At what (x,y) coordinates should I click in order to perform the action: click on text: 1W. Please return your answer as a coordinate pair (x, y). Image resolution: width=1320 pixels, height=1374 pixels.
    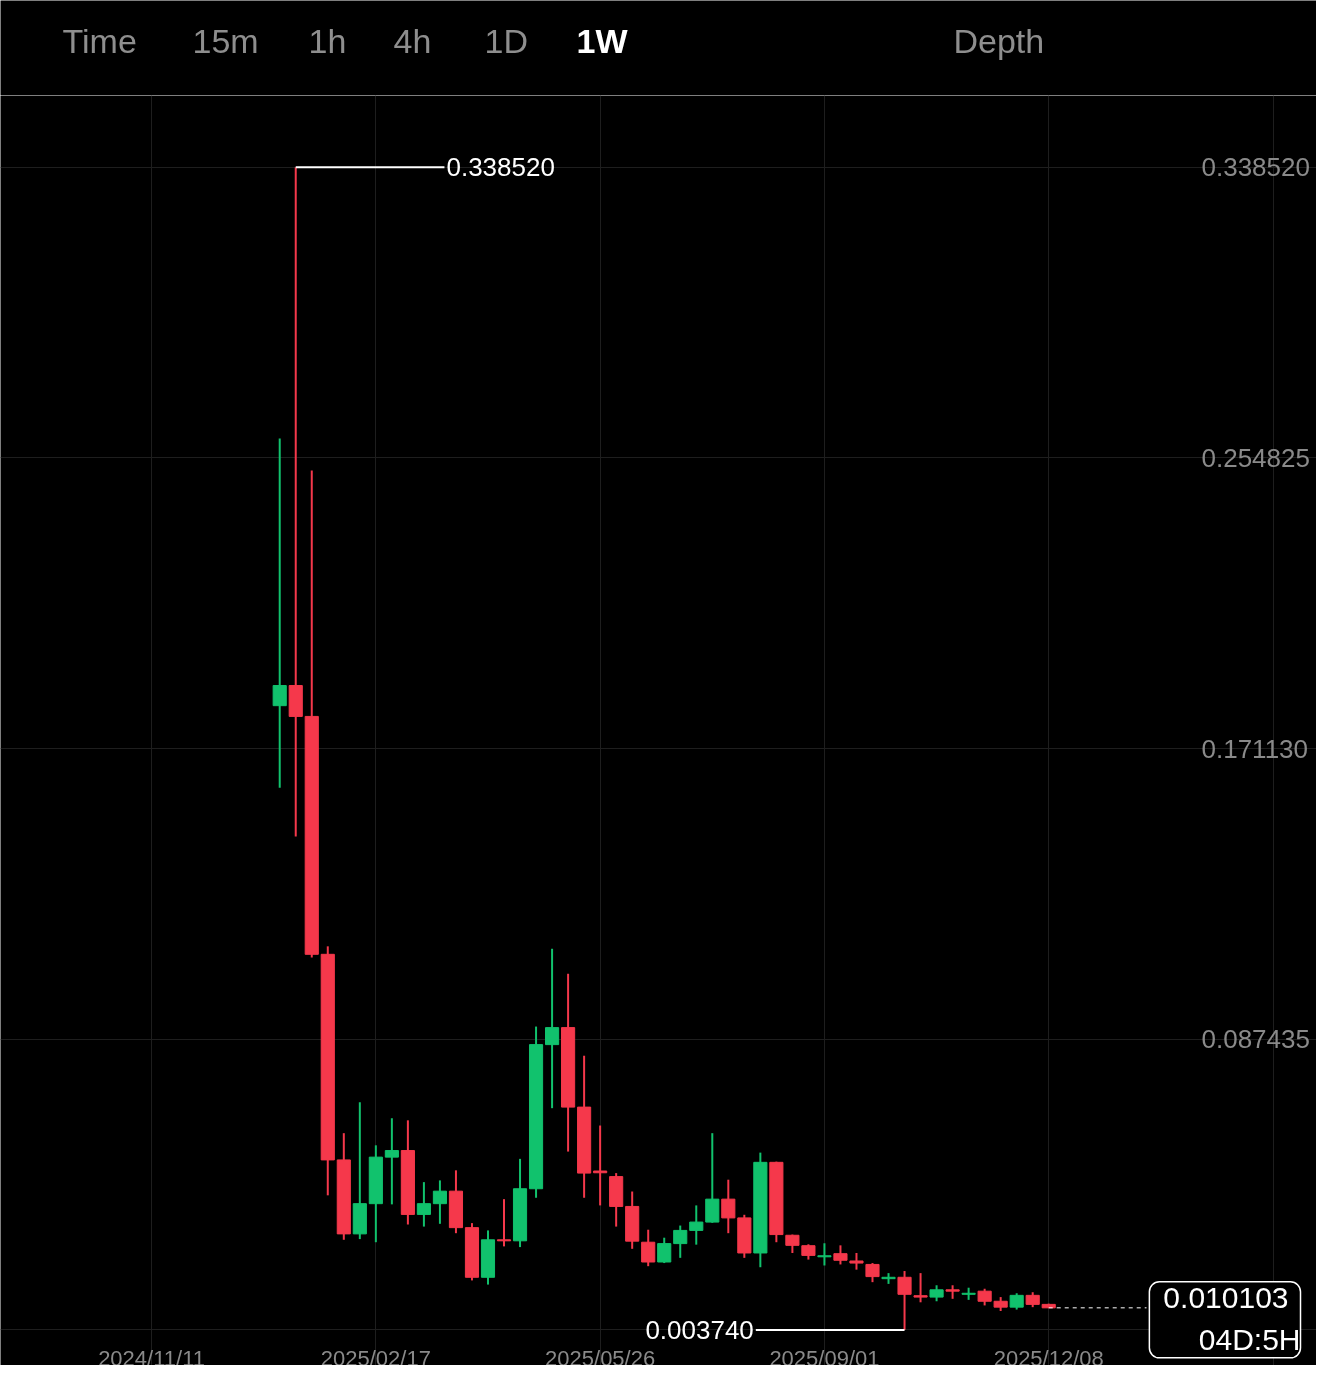
    Looking at the image, I should click on (602, 40).